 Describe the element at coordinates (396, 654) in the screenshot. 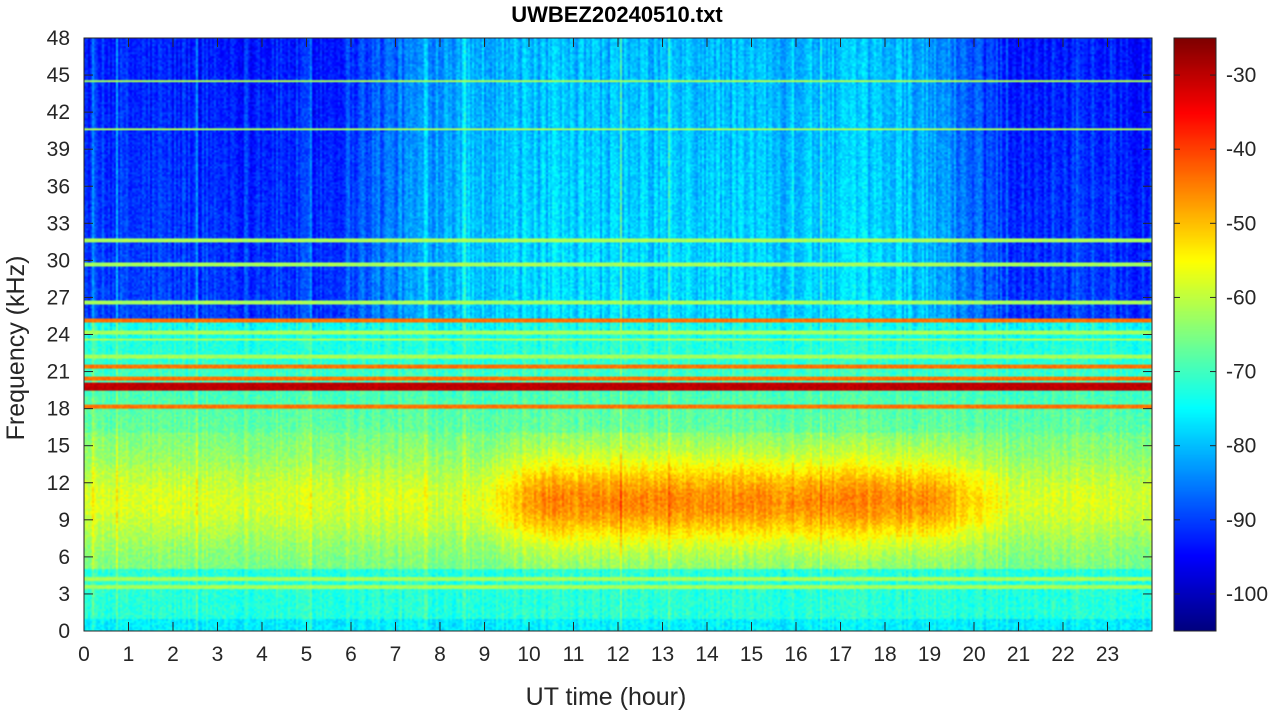

I see `x-tick-label: 7` at that location.